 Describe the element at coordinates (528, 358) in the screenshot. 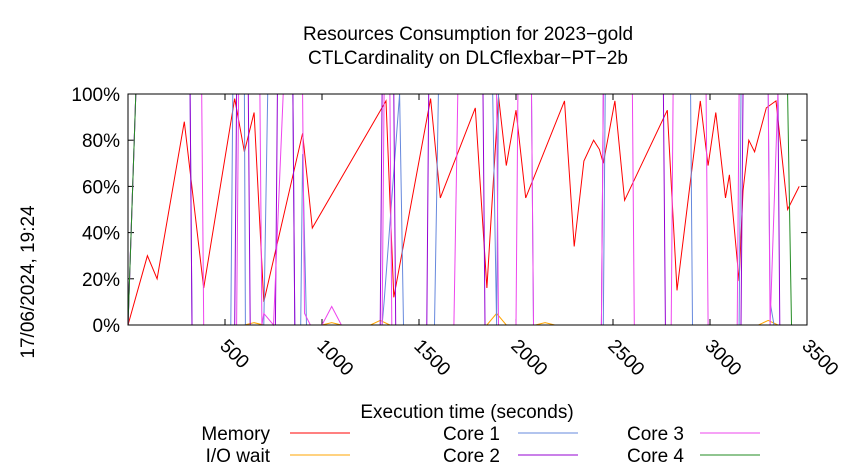

I see `x-tick-label: 2000` at that location.